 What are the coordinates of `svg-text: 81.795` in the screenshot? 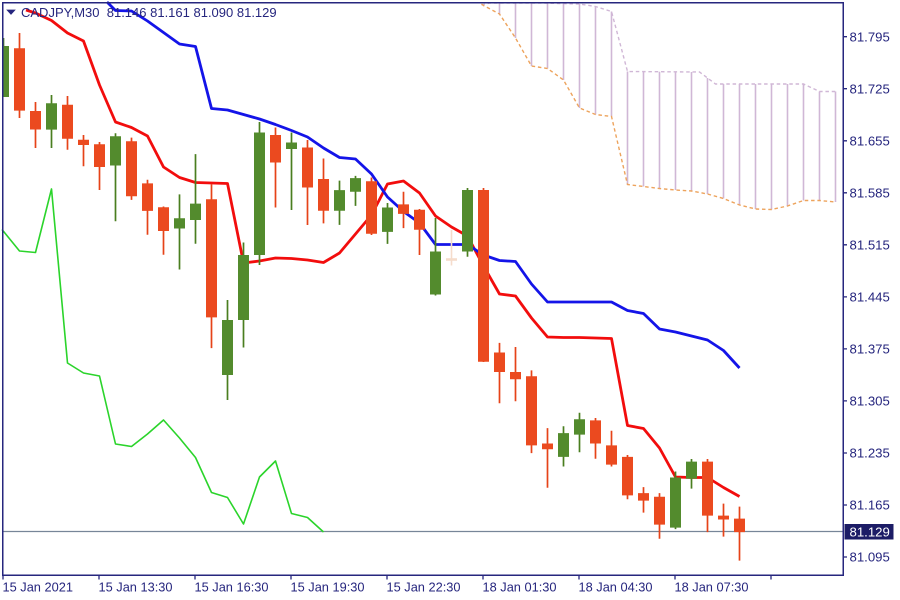 It's located at (870, 36).